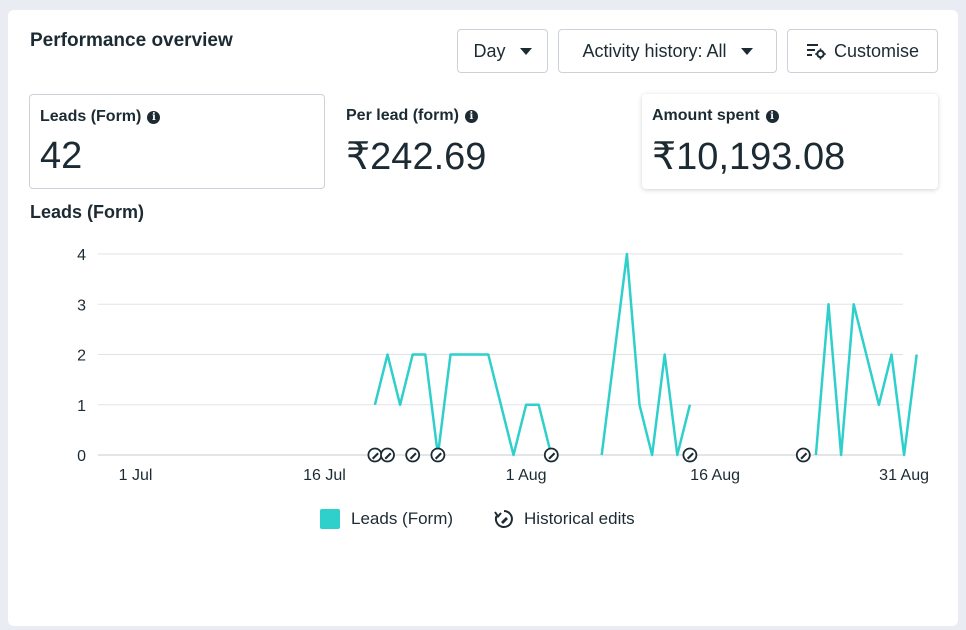 This screenshot has height=630, width=966. What do you see at coordinates (61, 156) in the screenshot?
I see `metric-value: 42` at bounding box center [61, 156].